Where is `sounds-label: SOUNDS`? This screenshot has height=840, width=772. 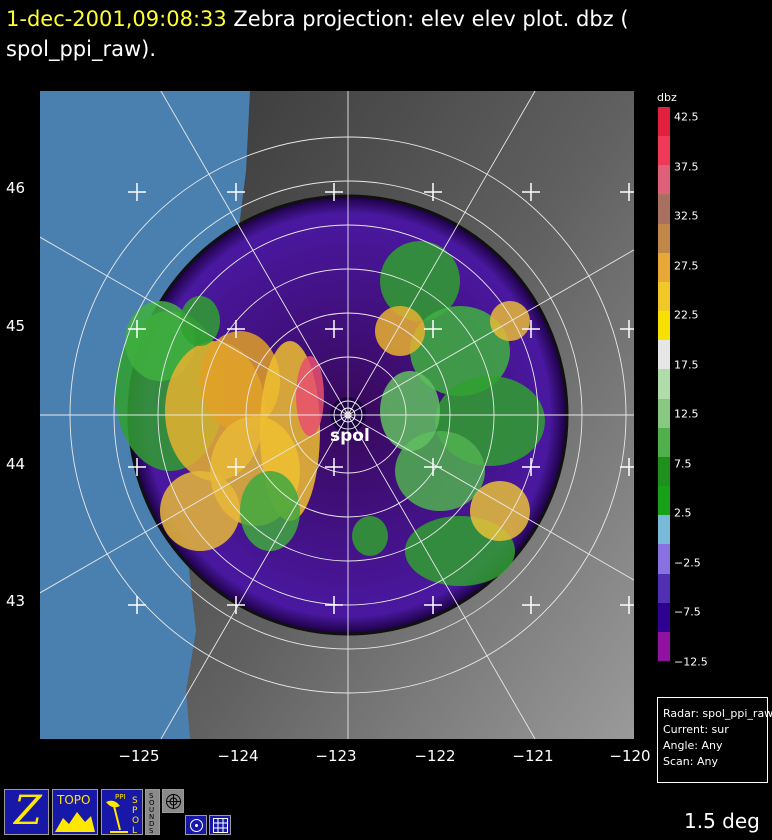 sounds-label: SOUNDS is located at coordinates (152, 813).